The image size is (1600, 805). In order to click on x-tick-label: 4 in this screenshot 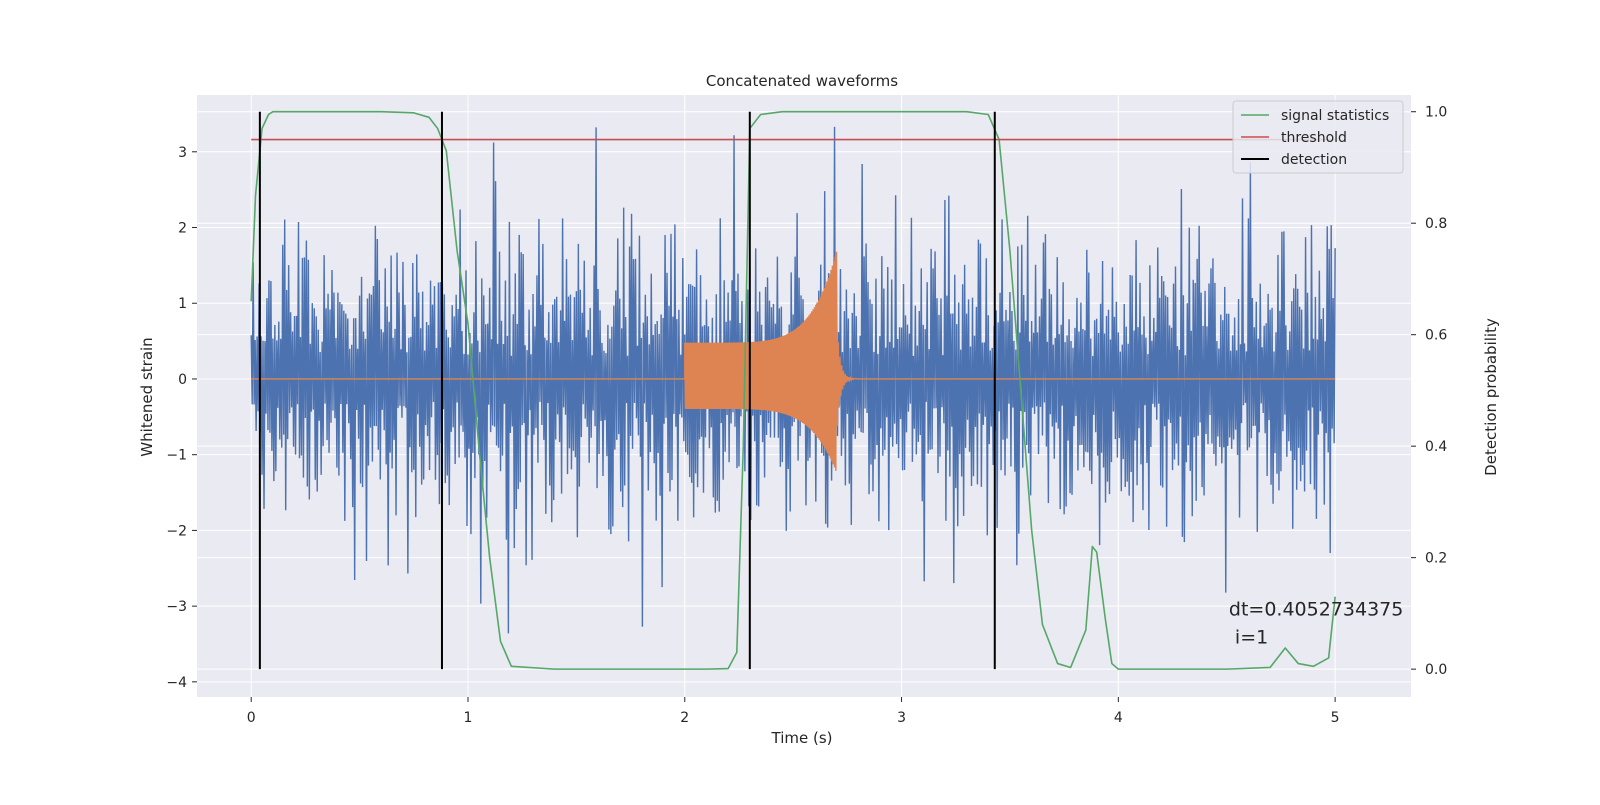, I will do `click(1118, 718)`.